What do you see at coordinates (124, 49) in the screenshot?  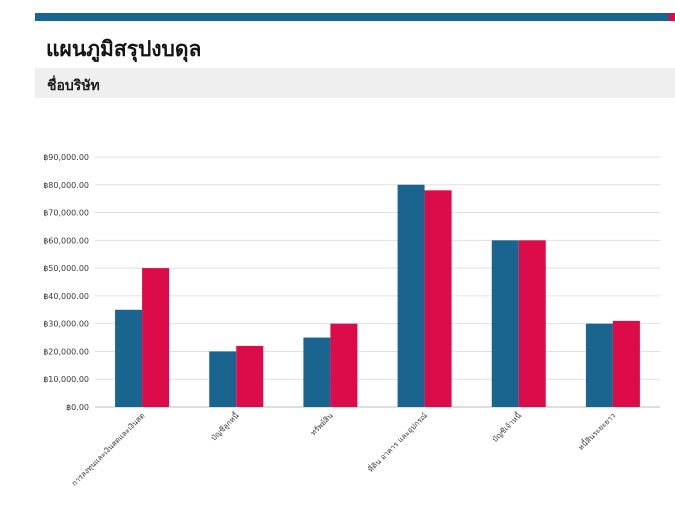 I see `page-title: แผนภูมิสรุปงบดุล` at bounding box center [124, 49].